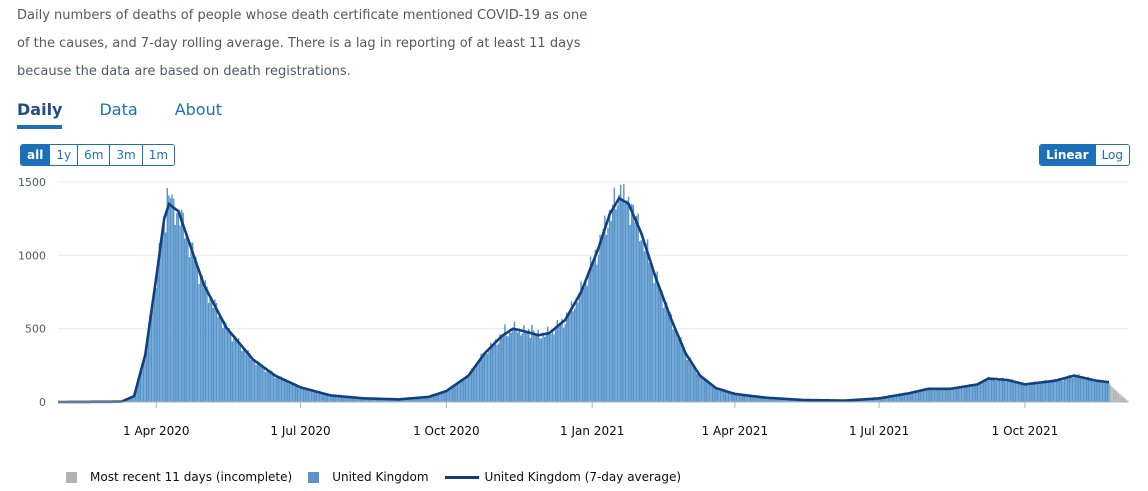  I want to click on legend-incomplete-label: Most recent 11 days (incomplete), so click(191, 477).